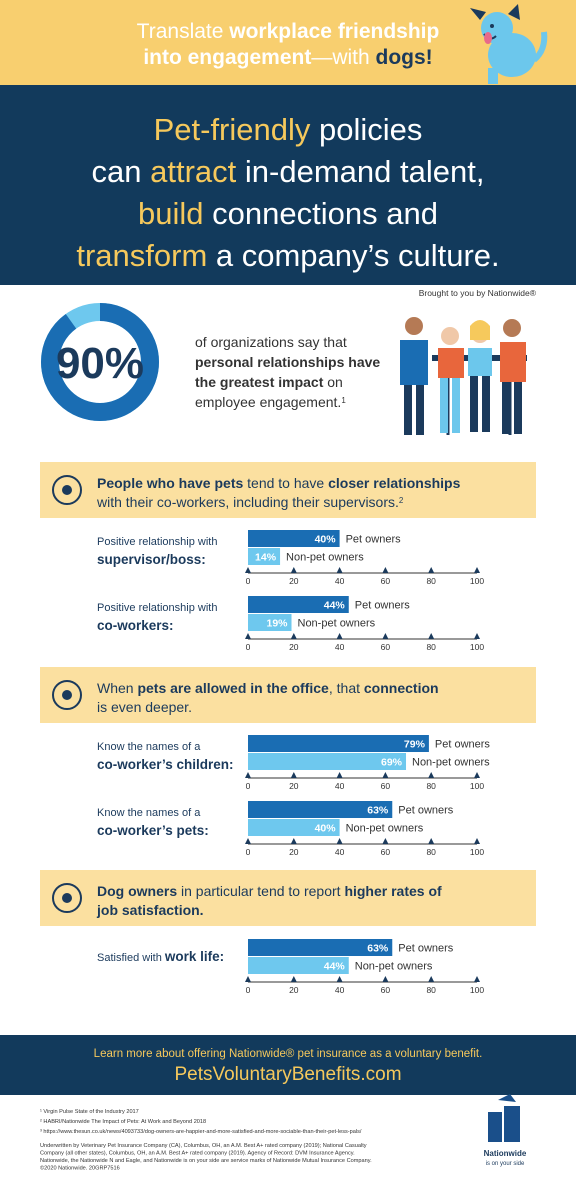 Image resolution: width=576 pixels, height=1186 pixels. I want to click on chart-label: Positive relationship with, so click(157, 542).